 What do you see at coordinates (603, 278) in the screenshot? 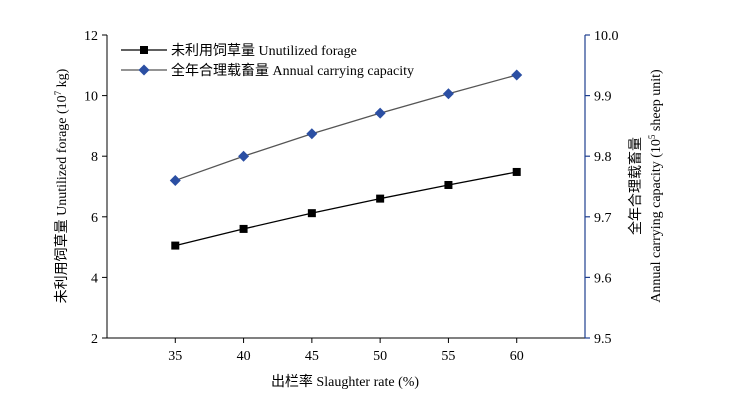
I see `y-tick-label-right: 9.6` at bounding box center [603, 278].